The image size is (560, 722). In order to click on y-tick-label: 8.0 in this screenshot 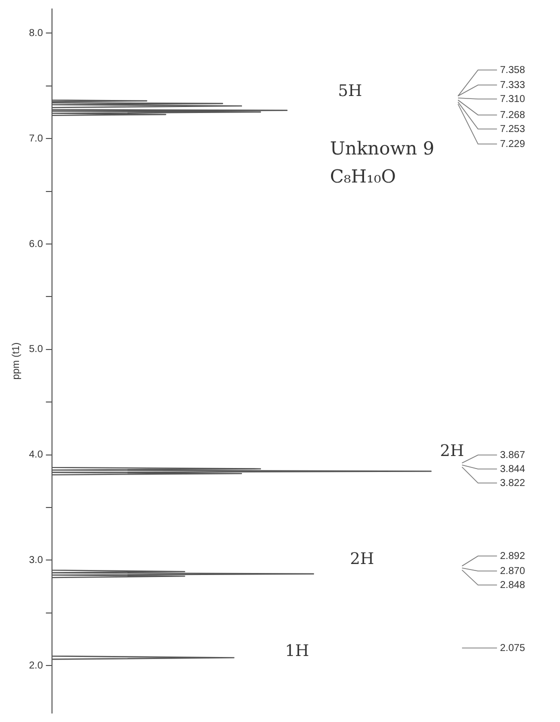, I will do `click(36, 33)`.